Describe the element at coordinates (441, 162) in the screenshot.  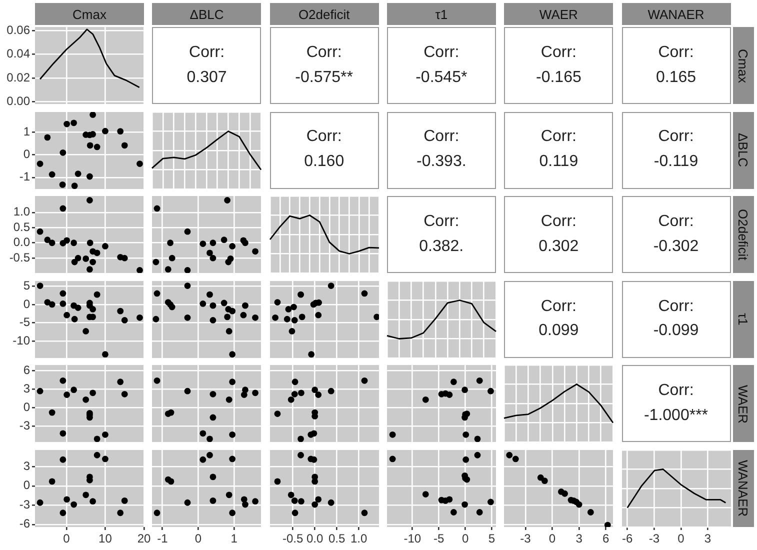
I see `text: -0.393.` at that location.